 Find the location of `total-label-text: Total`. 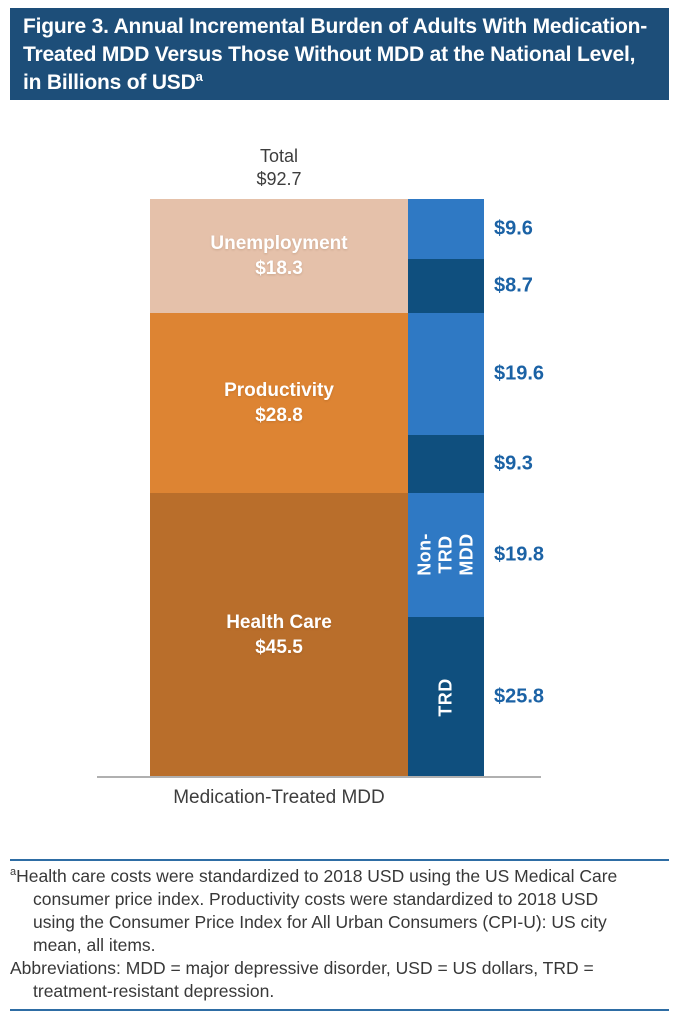

total-label-text: Total is located at coordinates (279, 156).